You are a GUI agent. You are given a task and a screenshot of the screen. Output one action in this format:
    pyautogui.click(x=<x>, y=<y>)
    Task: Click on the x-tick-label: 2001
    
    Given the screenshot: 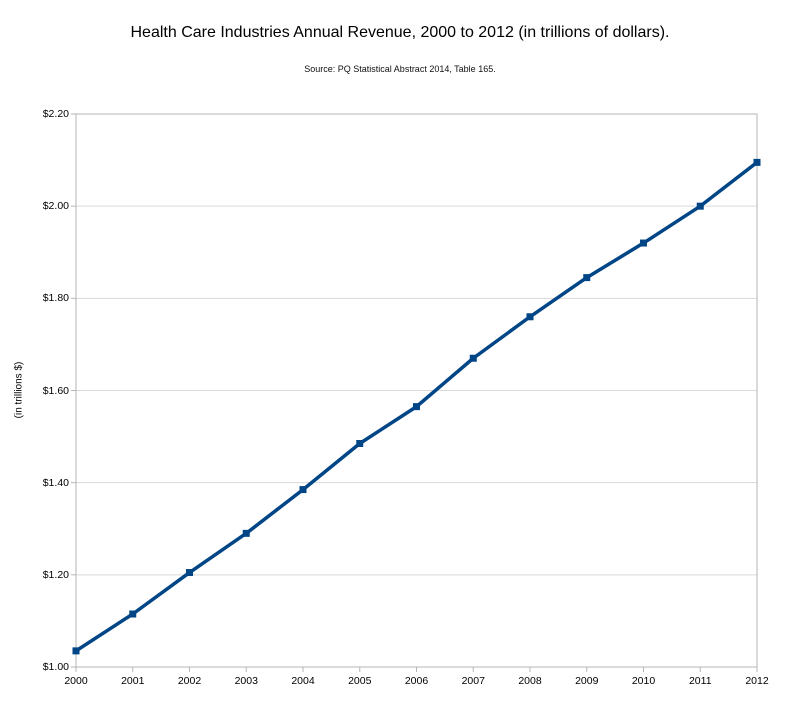 What is the action you would take?
    pyautogui.click(x=133, y=681)
    